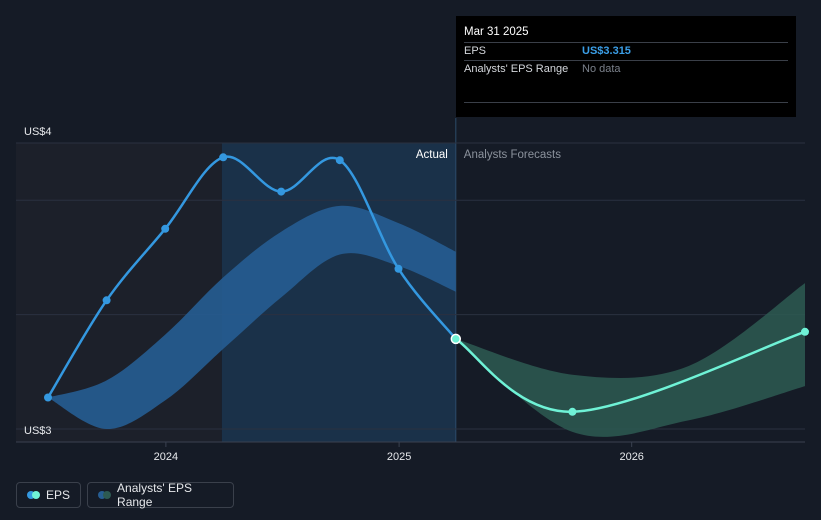  I want to click on legend-eps-swatch-icon, so click(33, 495).